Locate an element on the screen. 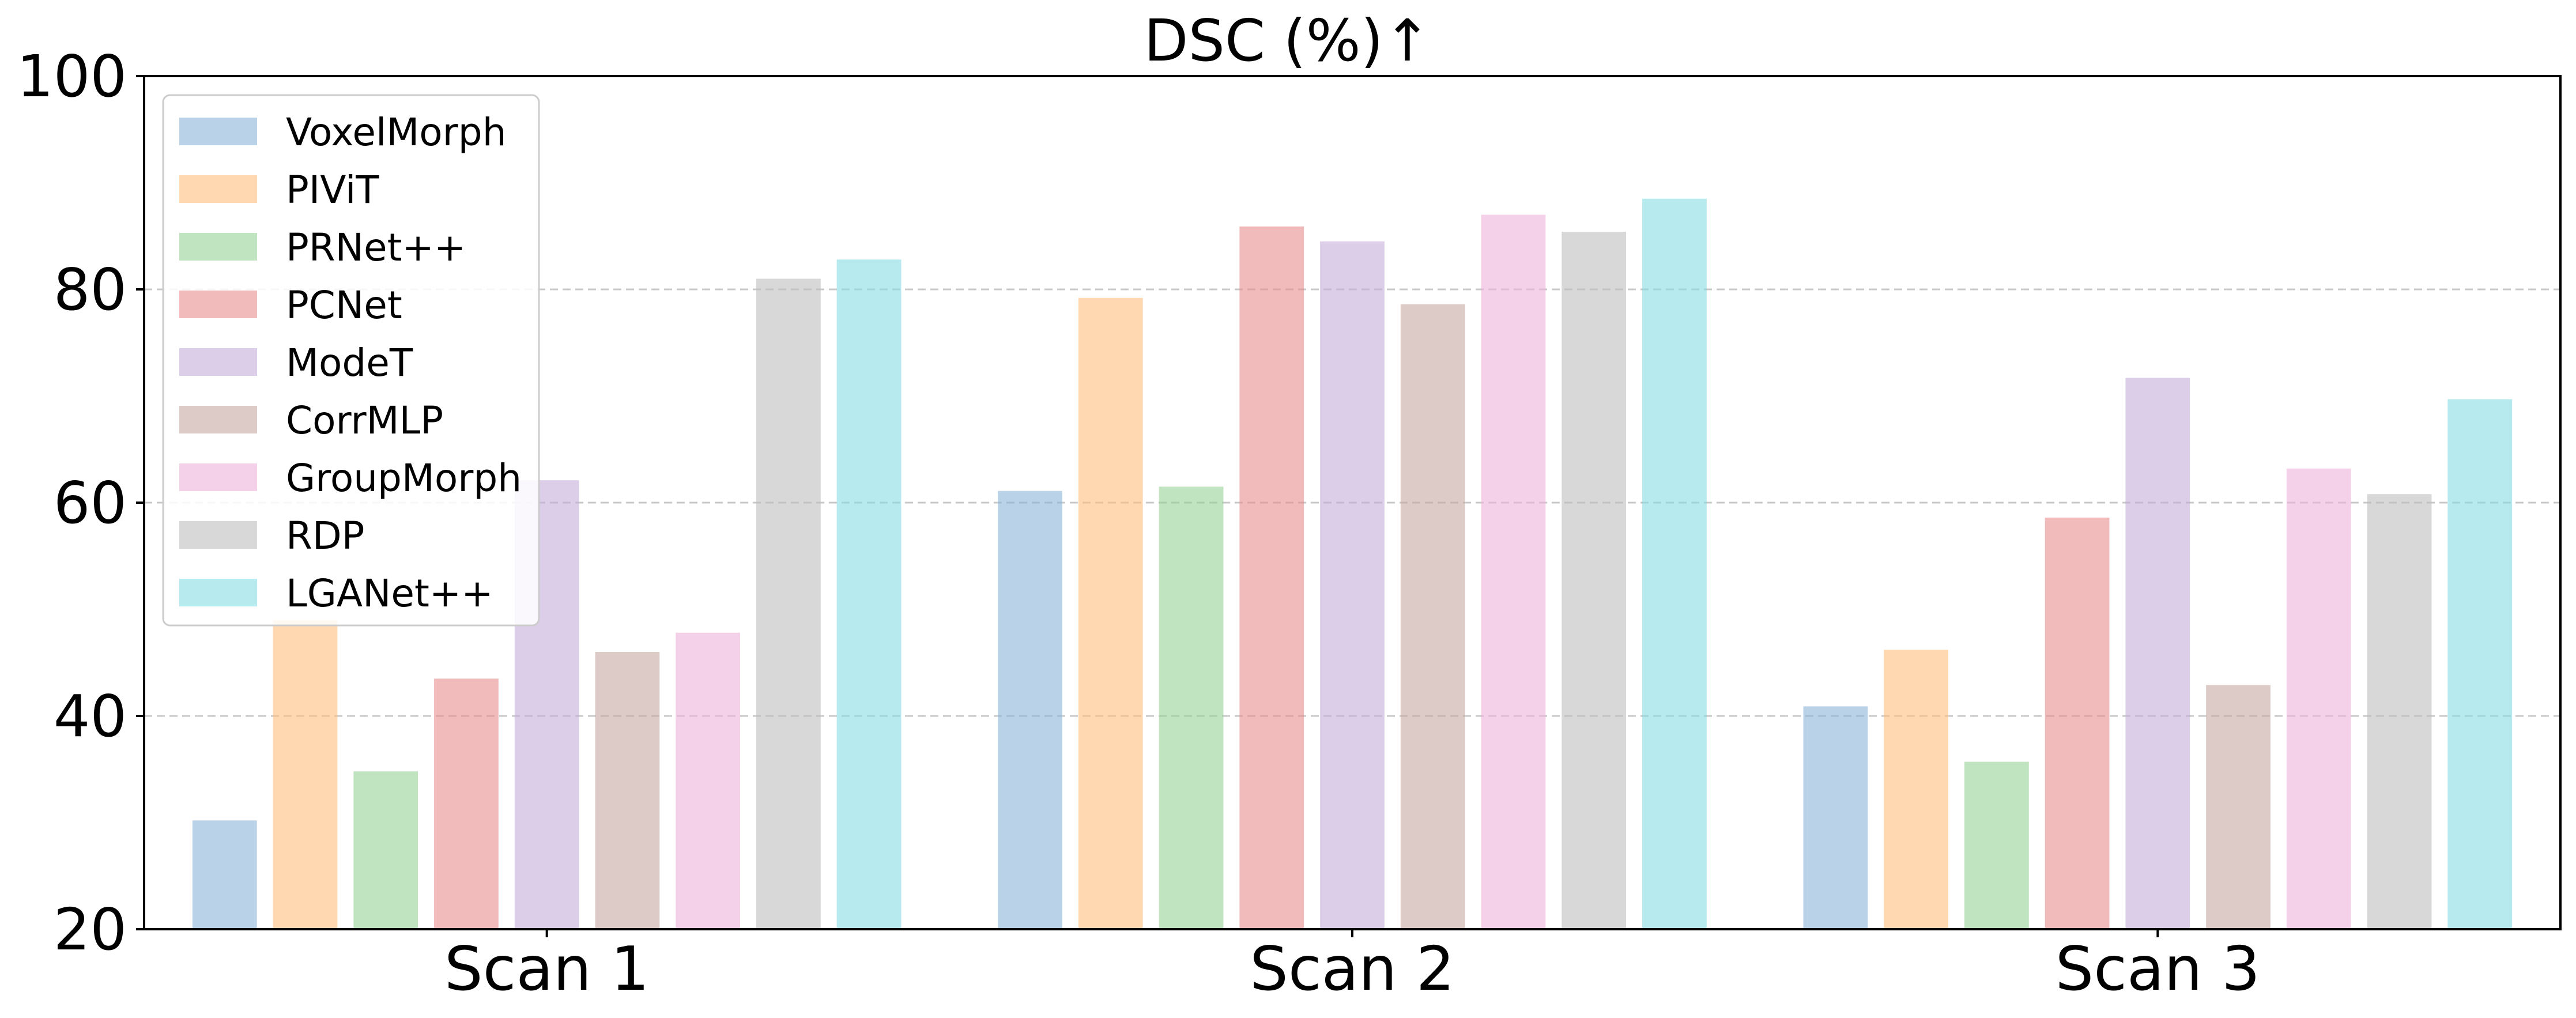 This screenshot has width=2576, height=1018. bar-lganet--scan-1 is located at coordinates (869, 594).